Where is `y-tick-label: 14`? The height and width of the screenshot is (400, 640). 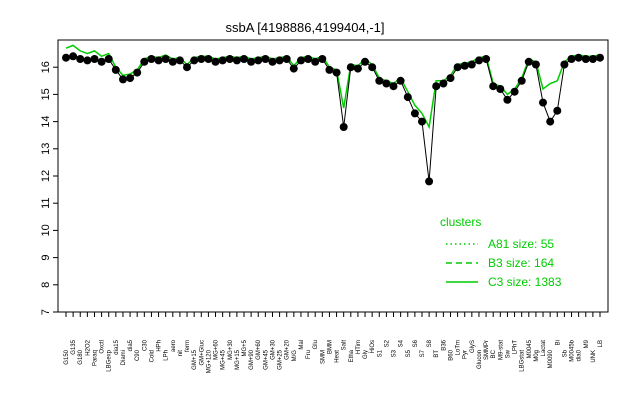
y-tick-label: 14 is located at coordinates (46, 121).